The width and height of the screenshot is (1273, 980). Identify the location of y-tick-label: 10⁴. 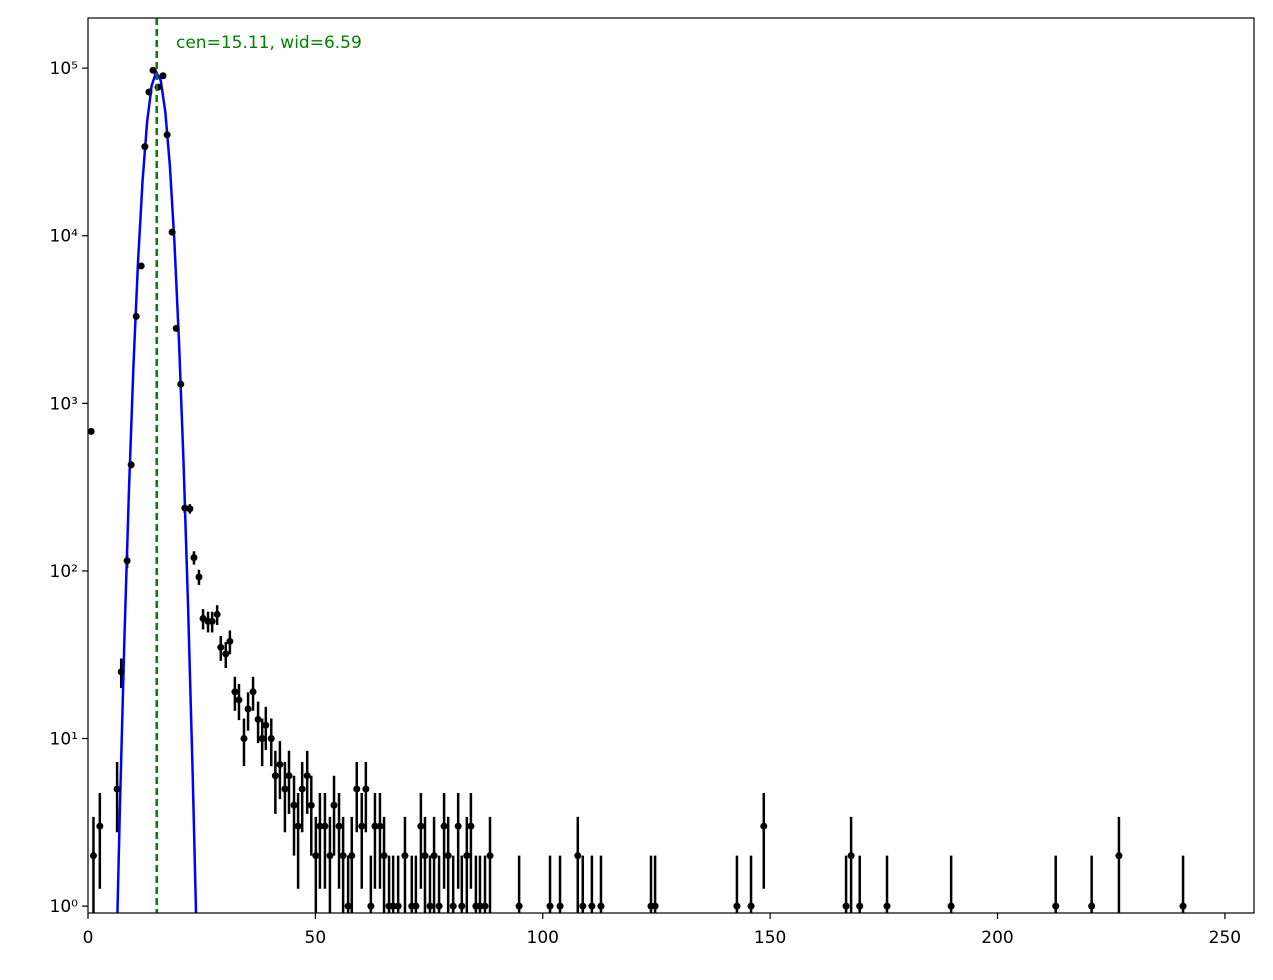
(64, 237).